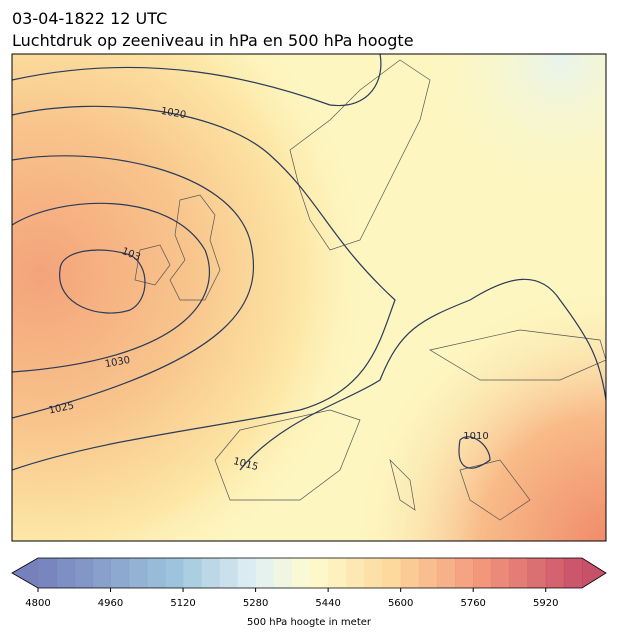 The width and height of the screenshot is (618, 639). I want to click on colorbar-extend-low, so click(25, 573).